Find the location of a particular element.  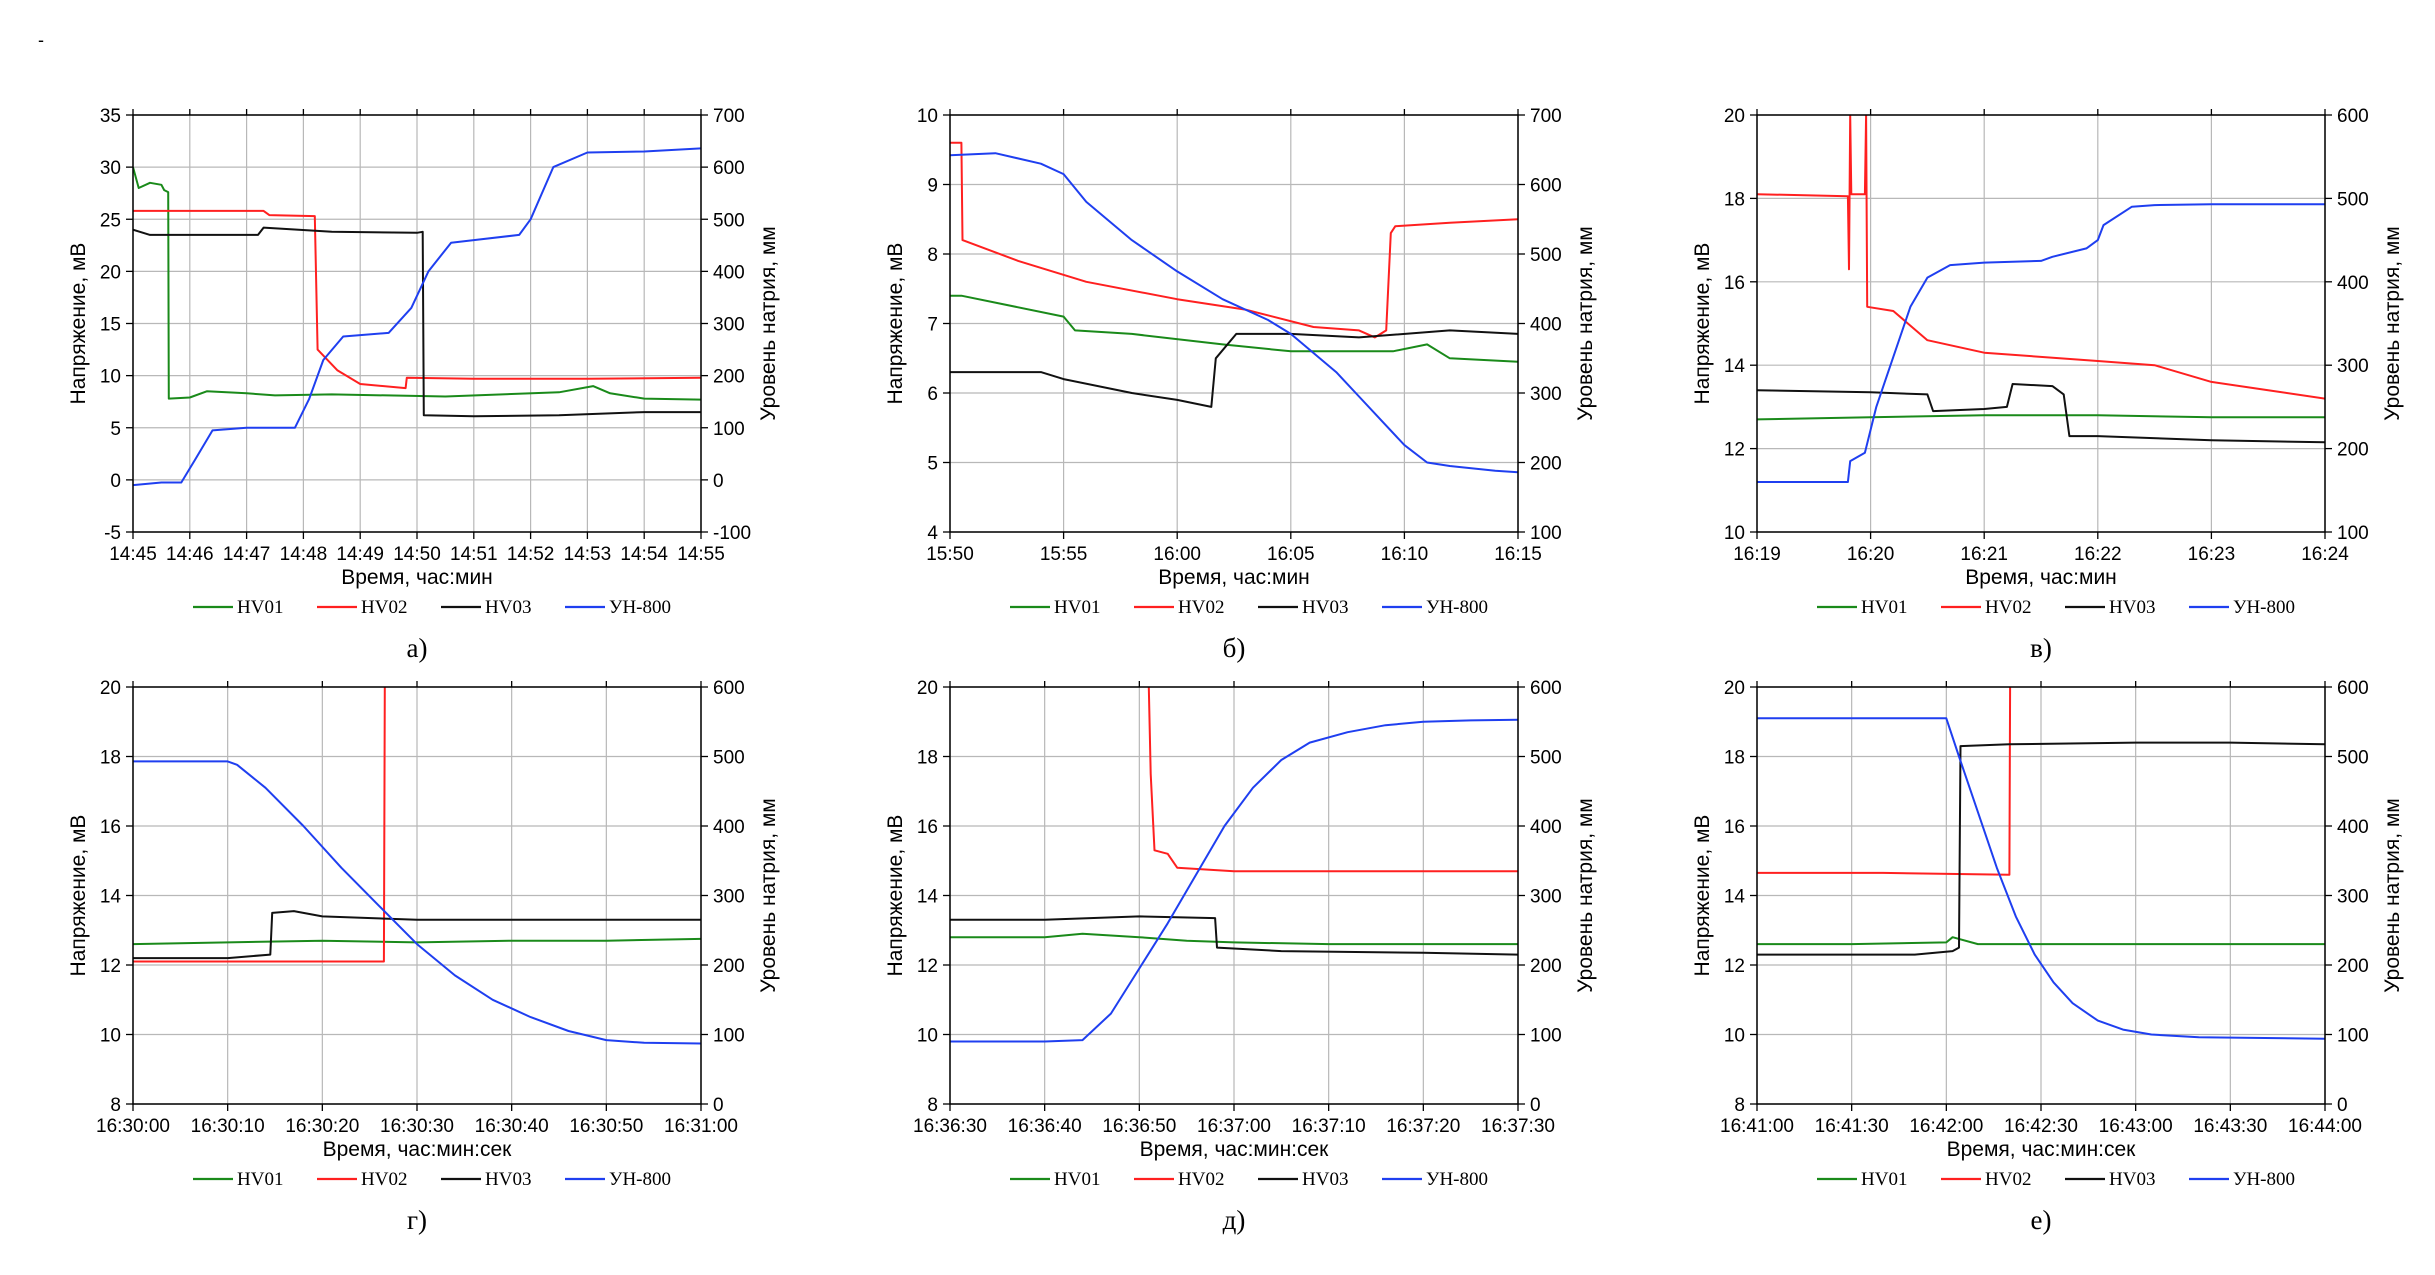

panel-label: е) is located at coordinates (2041, 1220).